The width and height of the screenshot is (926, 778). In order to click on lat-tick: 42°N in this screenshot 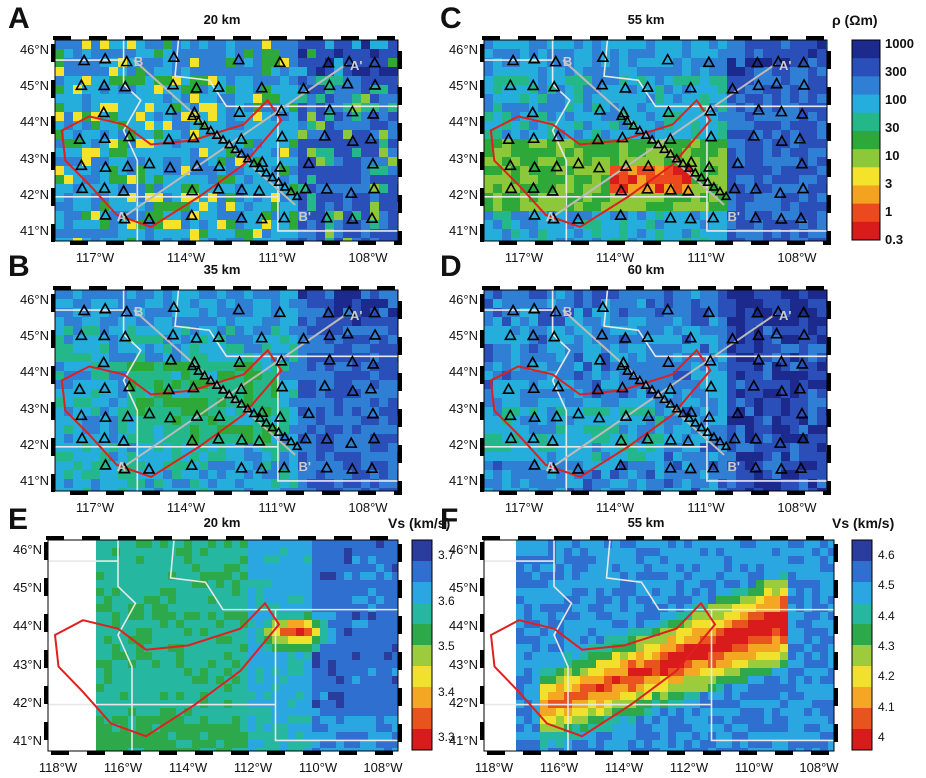, I will do `click(34, 444)`.